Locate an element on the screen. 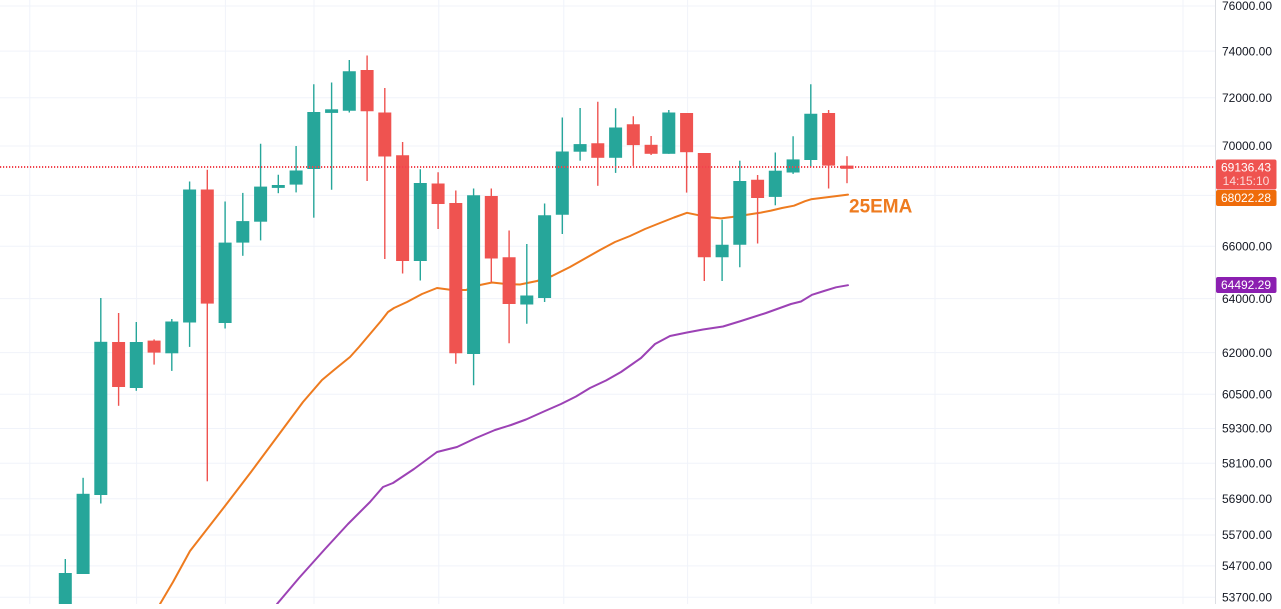  svg-text: 53700.00 is located at coordinates (1247, 597).